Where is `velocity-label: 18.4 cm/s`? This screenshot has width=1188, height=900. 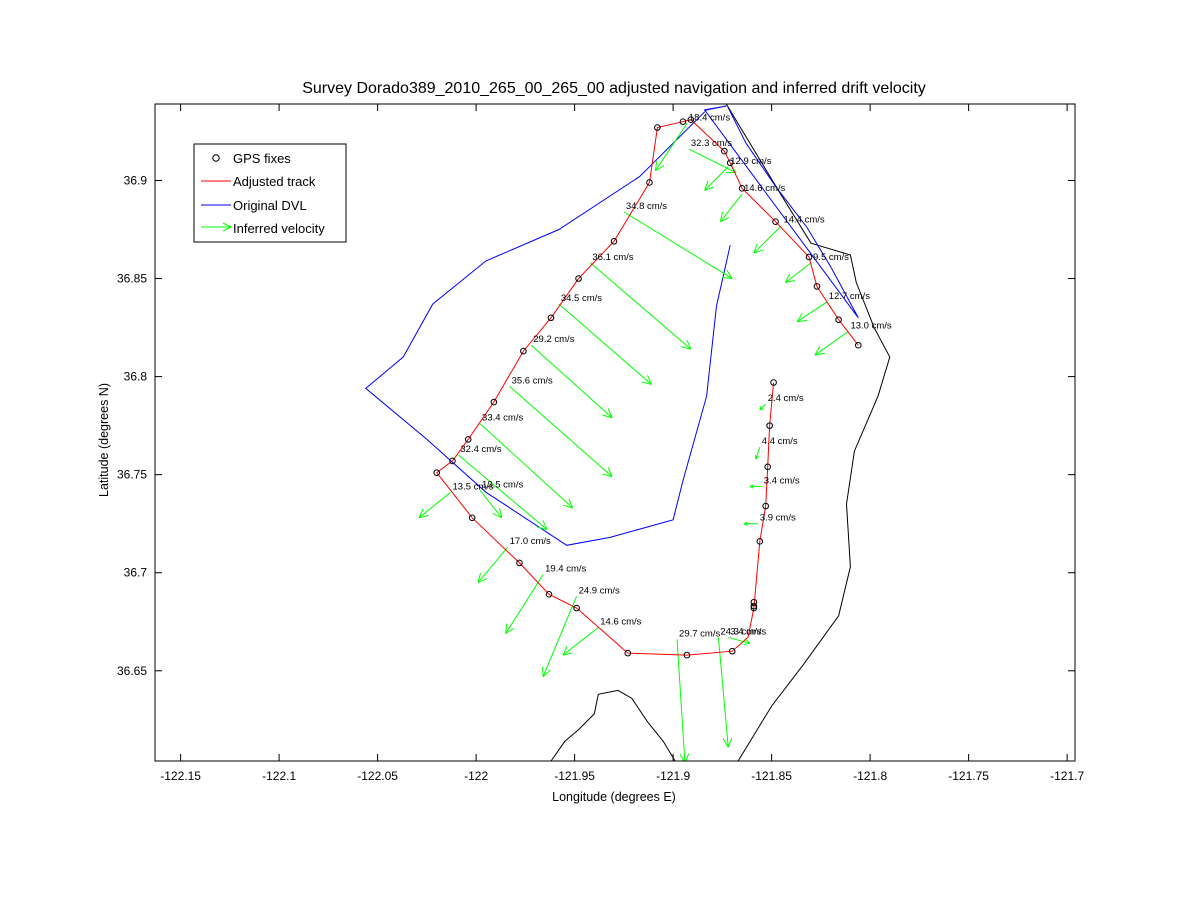 velocity-label: 18.4 cm/s is located at coordinates (709, 118).